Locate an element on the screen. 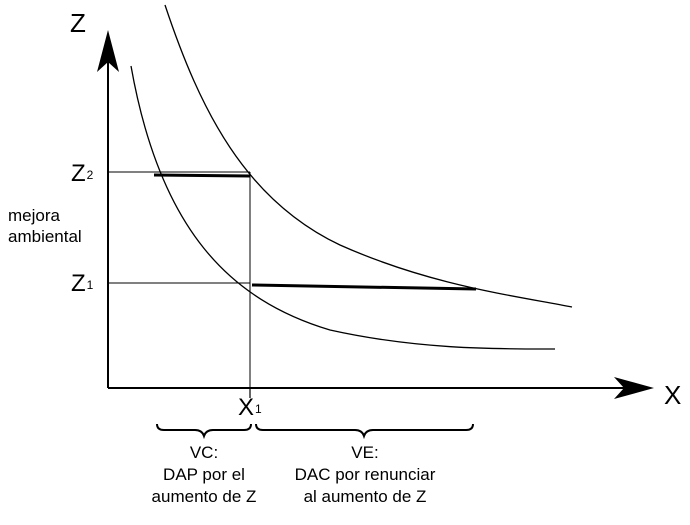  y-axis-arrowhead is located at coordinates (108, 51).